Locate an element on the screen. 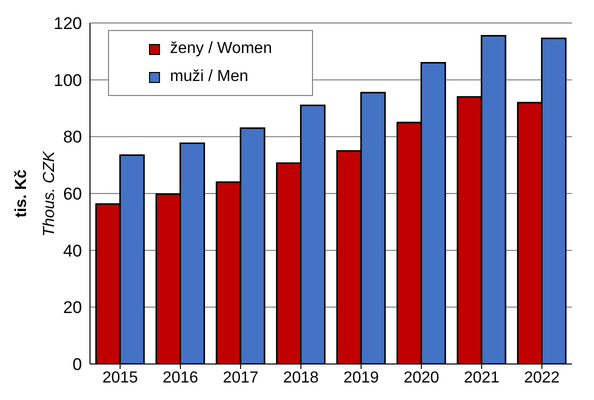 This screenshot has height=400, width=594. x-tick-label: 2022 is located at coordinates (542, 377).